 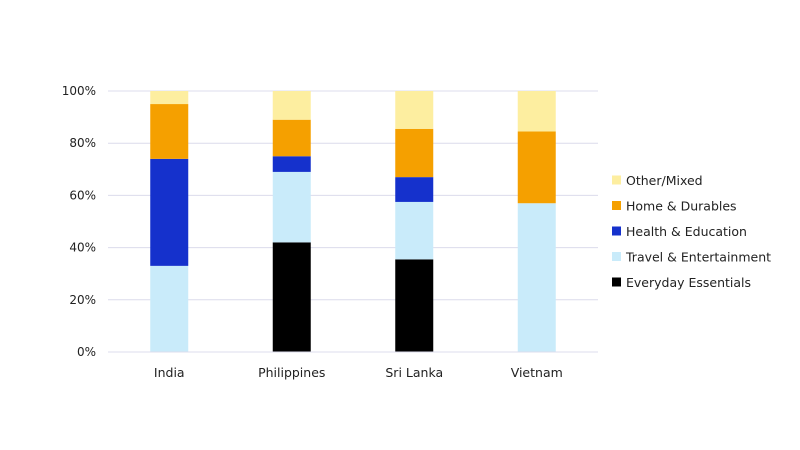 What do you see at coordinates (536, 111) in the screenshot?
I see `bar-segment-vietnam-other-mixed` at bounding box center [536, 111].